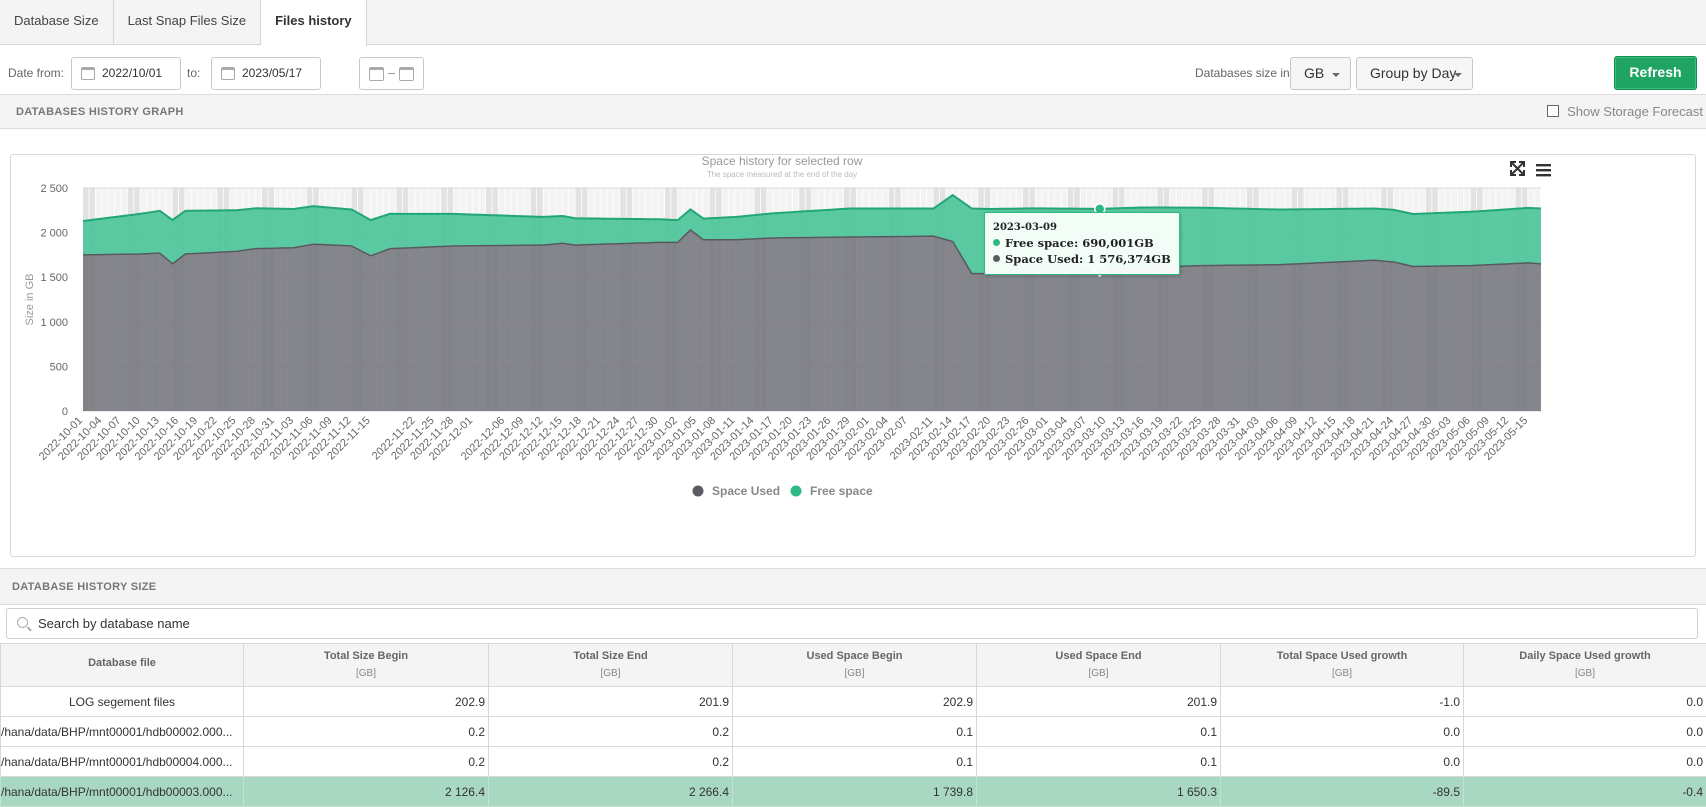  I want to click on search-icon, so click(22, 622).